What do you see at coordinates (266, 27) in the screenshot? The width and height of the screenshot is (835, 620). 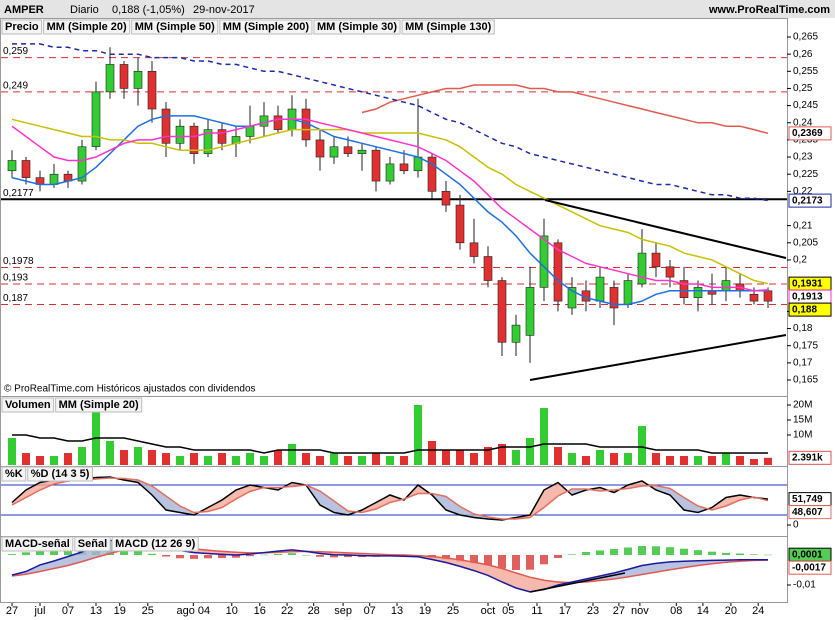 I see `legend-entry: MM (Simple 200)` at bounding box center [266, 27].